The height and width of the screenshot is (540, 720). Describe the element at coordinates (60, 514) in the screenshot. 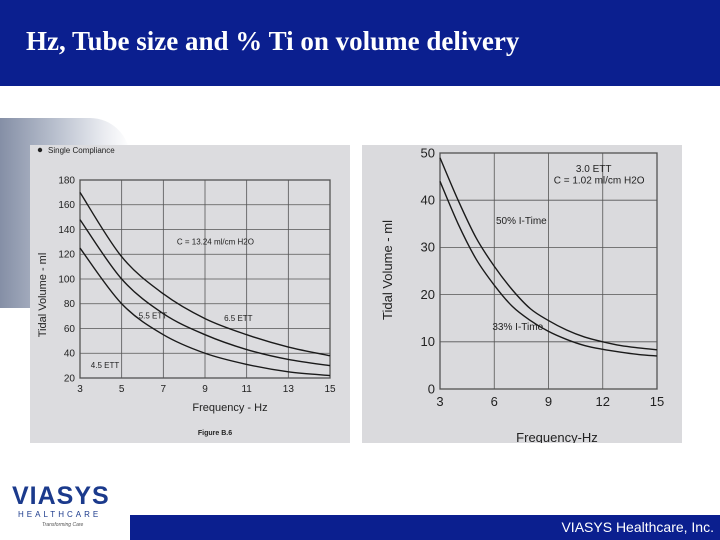

I see `logo-subtitle: HEALTHCARE` at that location.